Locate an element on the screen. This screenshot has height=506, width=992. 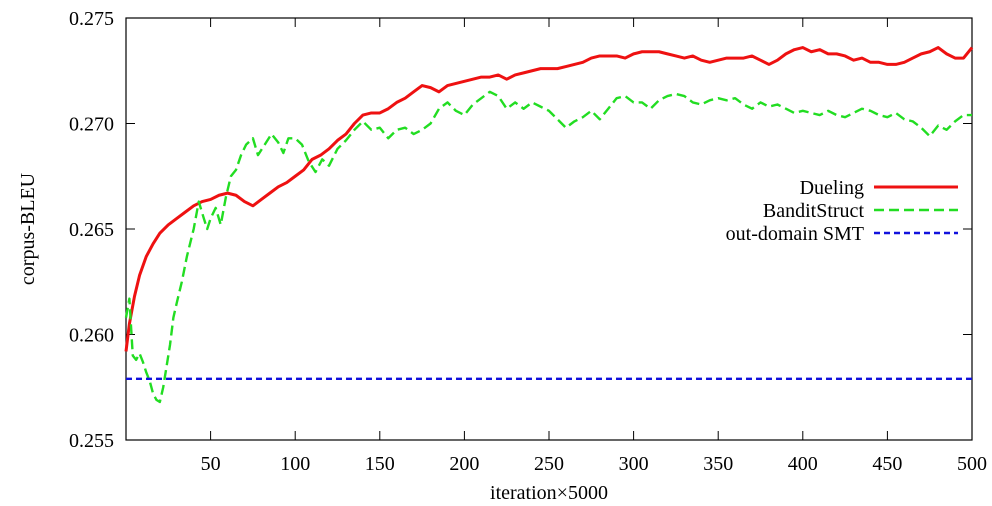
x-tick-label: 300 is located at coordinates (634, 464).